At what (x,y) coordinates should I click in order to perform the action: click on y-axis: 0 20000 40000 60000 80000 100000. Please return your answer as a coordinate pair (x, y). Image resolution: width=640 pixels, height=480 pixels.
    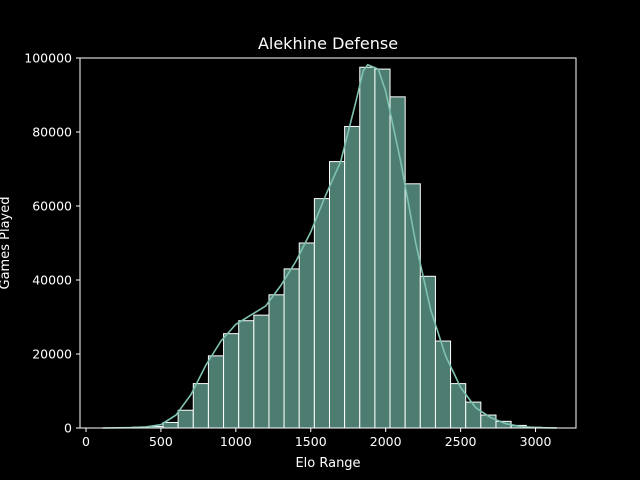
    Looking at the image, I should click on (52, 243).